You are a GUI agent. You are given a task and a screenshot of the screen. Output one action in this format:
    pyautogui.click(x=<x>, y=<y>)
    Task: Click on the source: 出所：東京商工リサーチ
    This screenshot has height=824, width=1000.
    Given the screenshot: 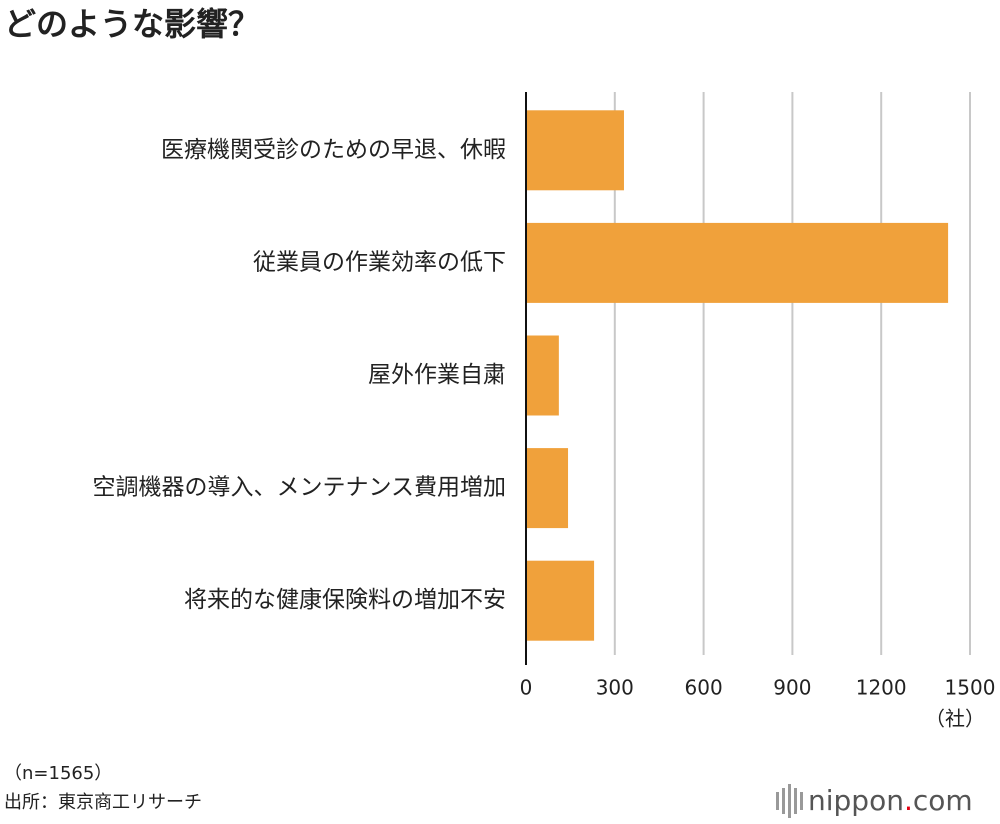 What is the action you would take?
    pyautogui.click(x=103, y=802)
    